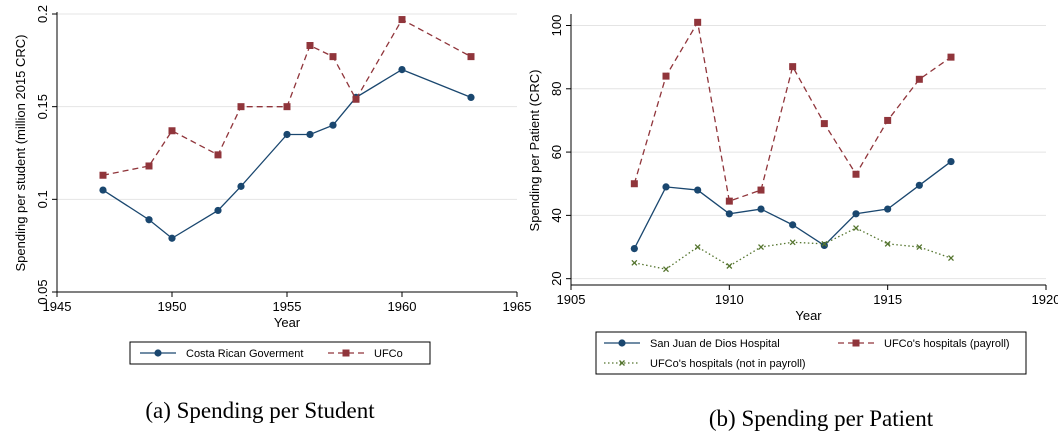  I want to click on series-line, so click(792, 111).